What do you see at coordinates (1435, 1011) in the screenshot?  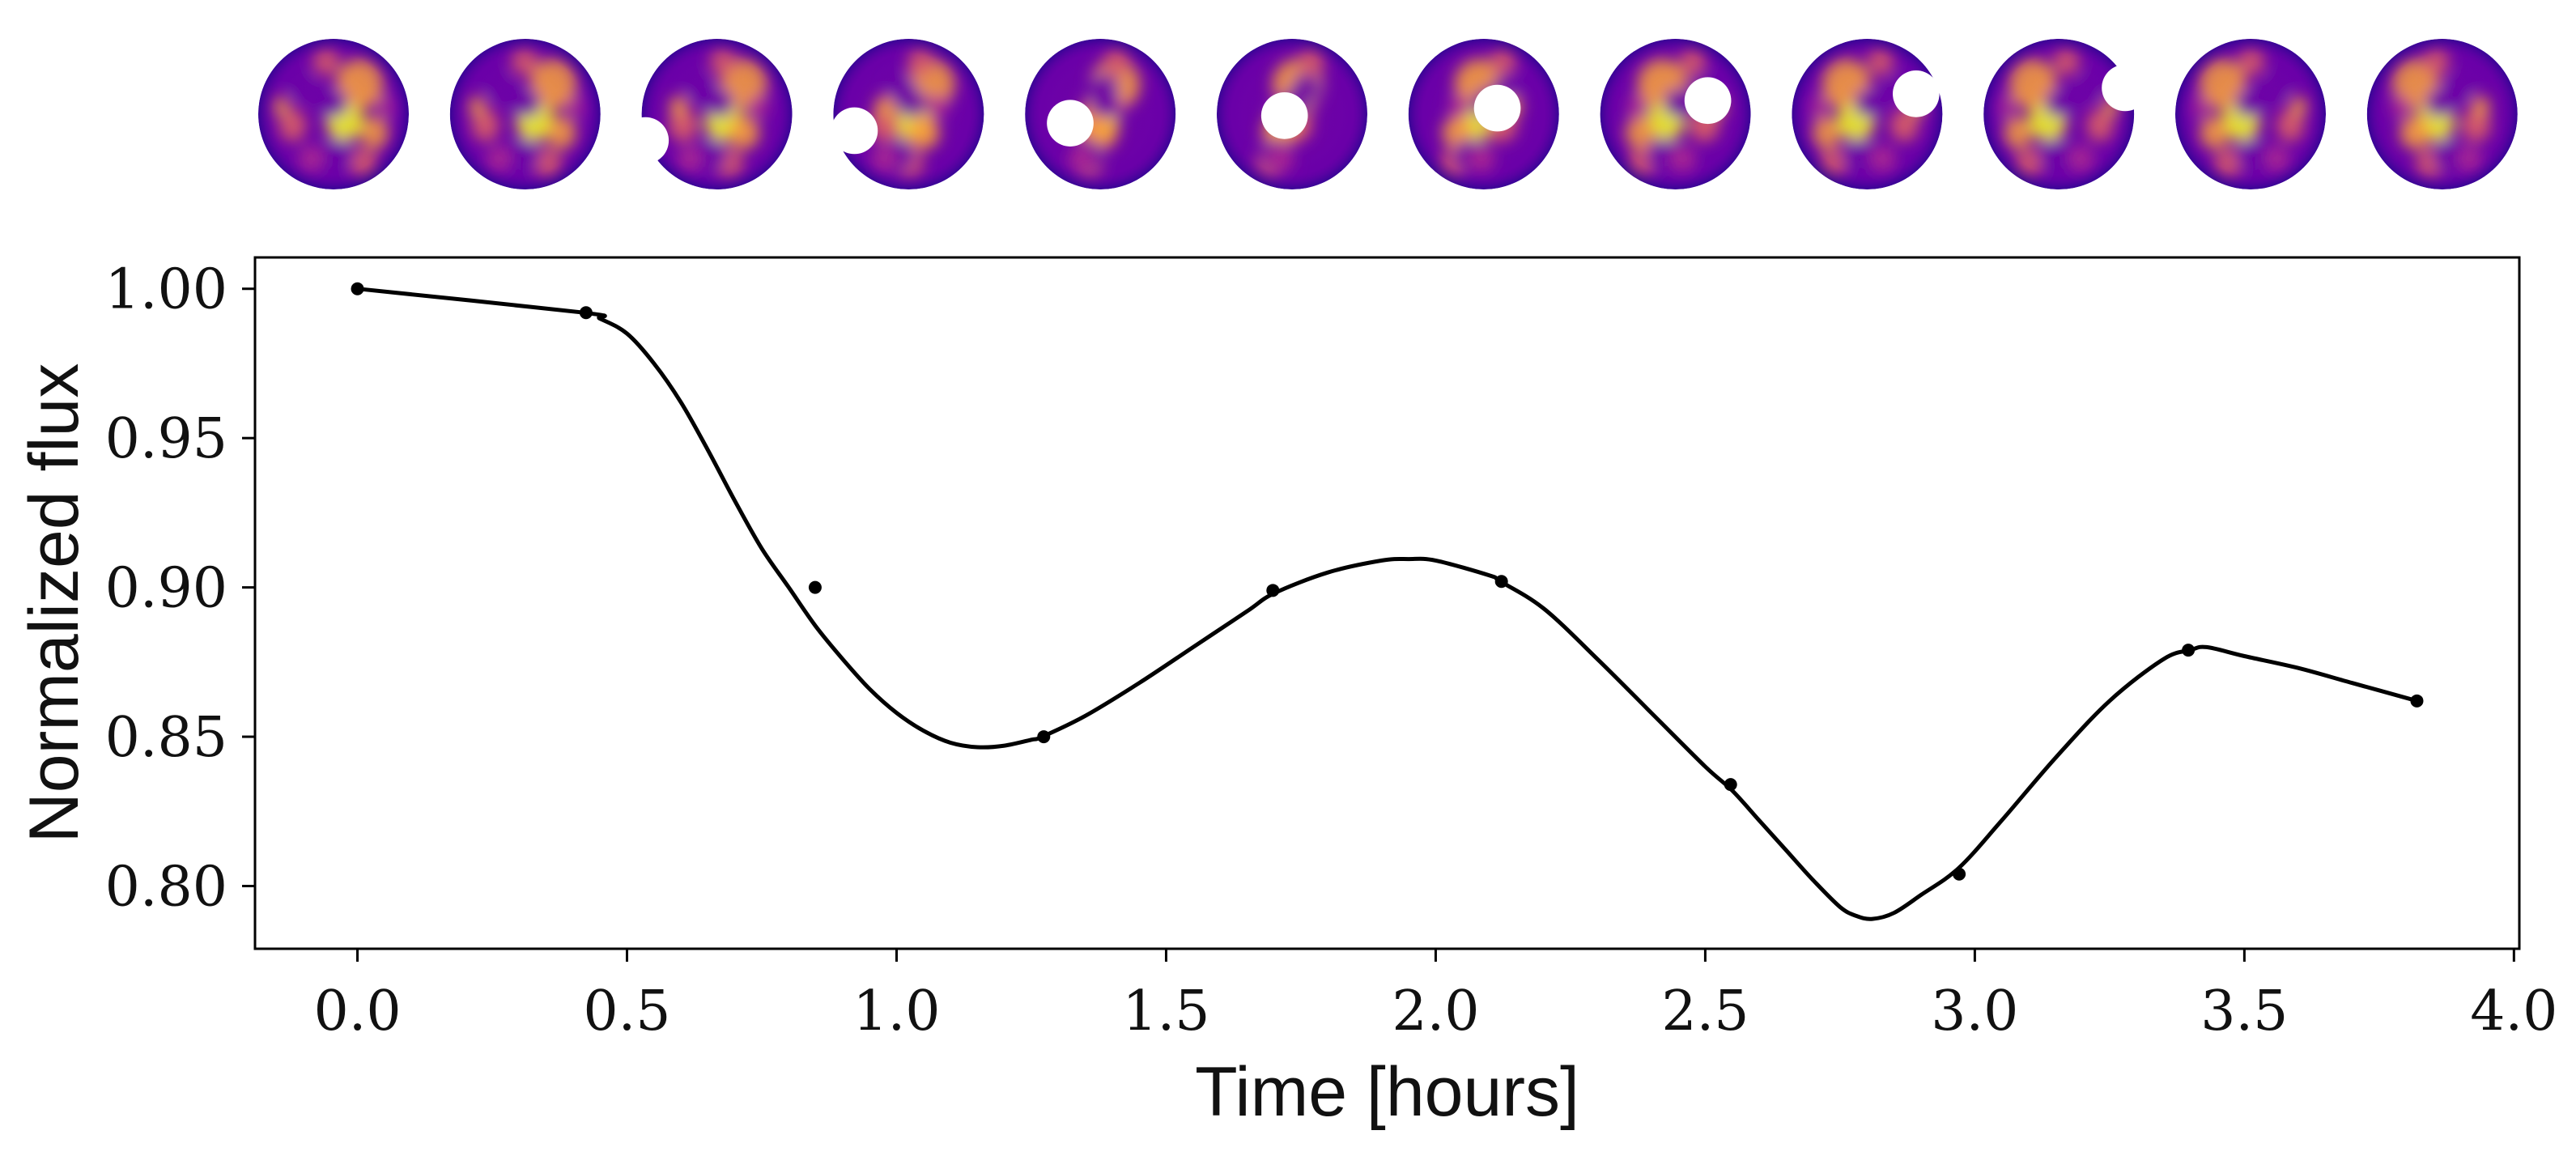 I see `x-tick-label: 2.0` at bounding box center [1435, 1011].